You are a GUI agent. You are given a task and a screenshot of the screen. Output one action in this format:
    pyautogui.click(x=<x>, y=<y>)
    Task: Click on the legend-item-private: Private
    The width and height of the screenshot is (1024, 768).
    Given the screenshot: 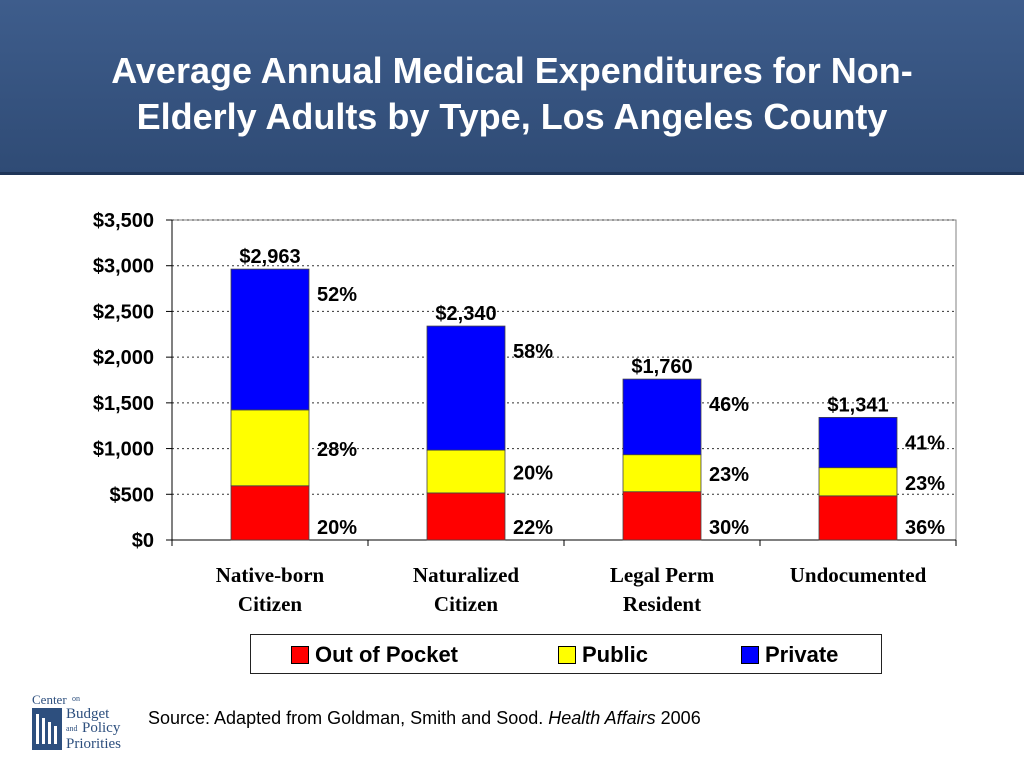 What is the action you would take?
    pyautogui.click(x=790, y=654)
    